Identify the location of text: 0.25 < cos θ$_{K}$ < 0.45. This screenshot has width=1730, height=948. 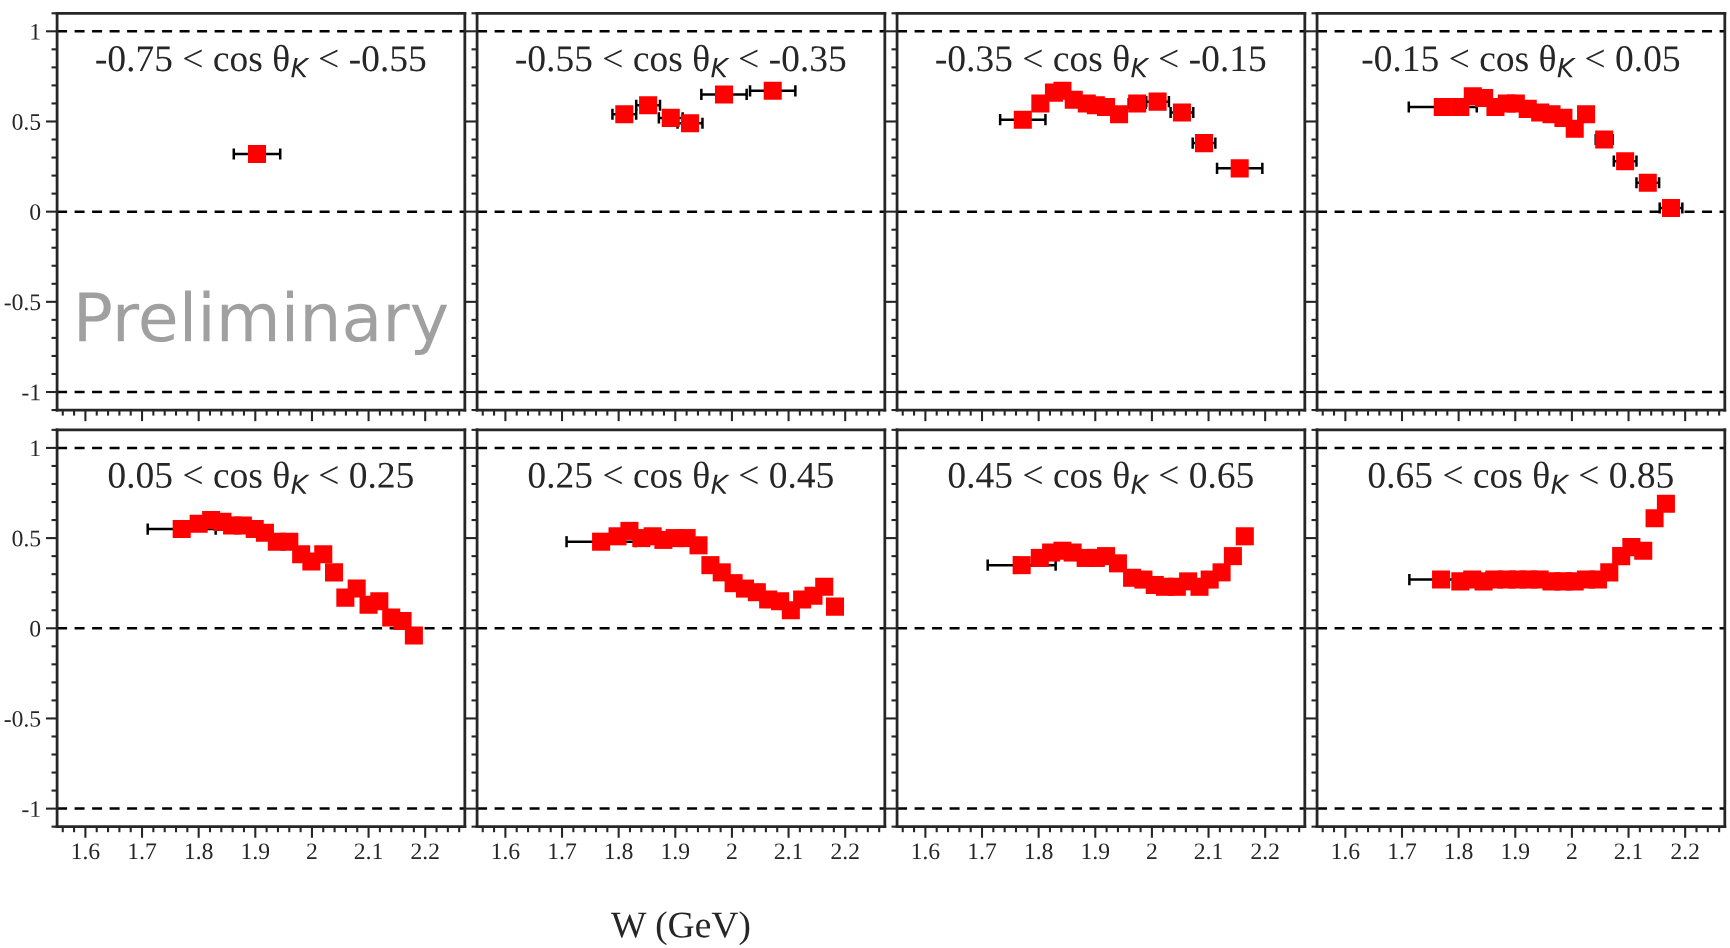
(680, 477).